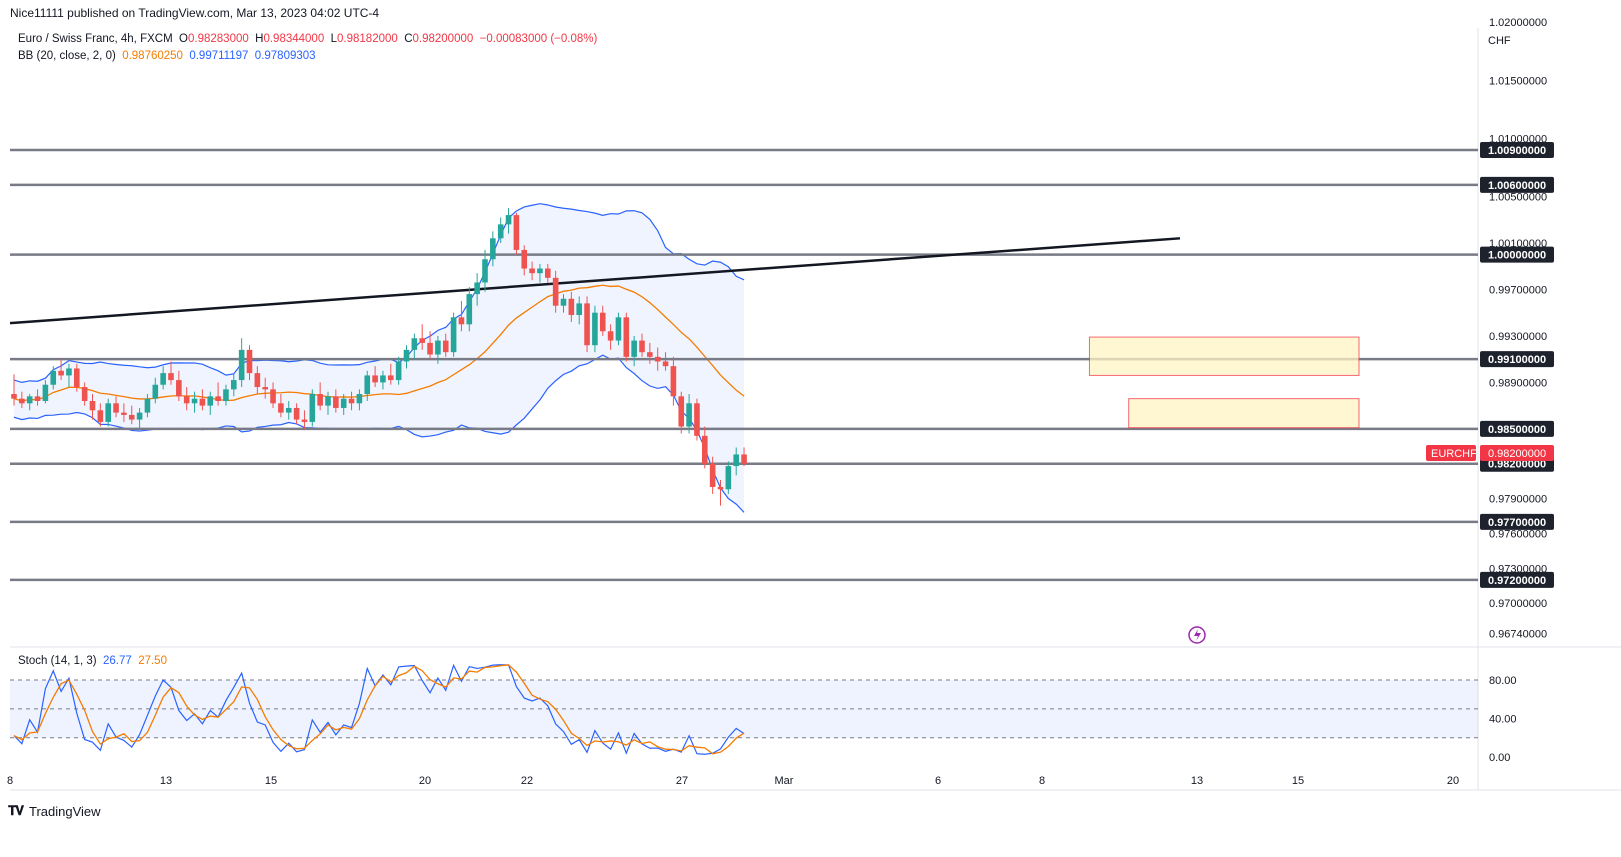 This screenshot has width=1621, height=857. I want to click on bb-lower-value: 0.97809303, so click(285, 56).